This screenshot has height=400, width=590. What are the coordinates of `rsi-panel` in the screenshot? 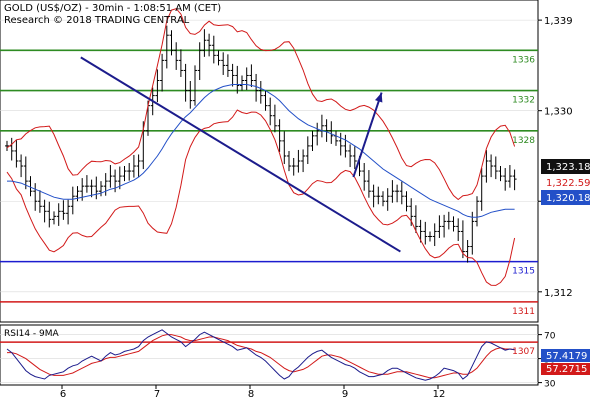 It's located at (269, 355).